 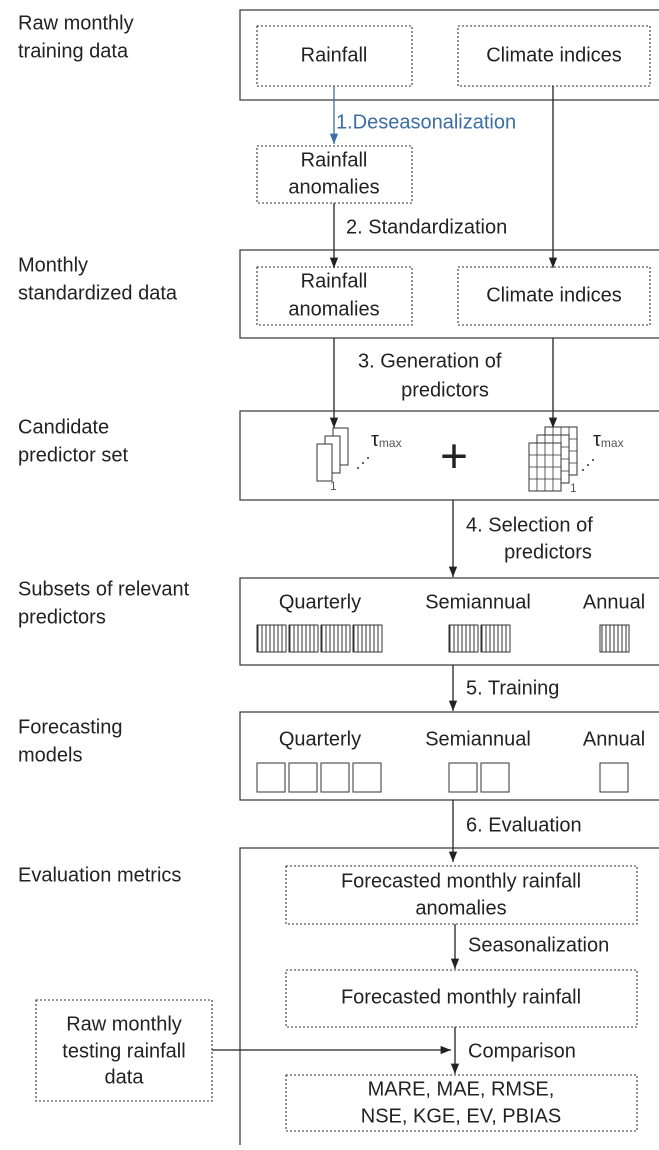 What do you see at coordinates (430, 361) in the screenshot?
I see `step-label: 3. Generation of` at bounding box center [430, 361].